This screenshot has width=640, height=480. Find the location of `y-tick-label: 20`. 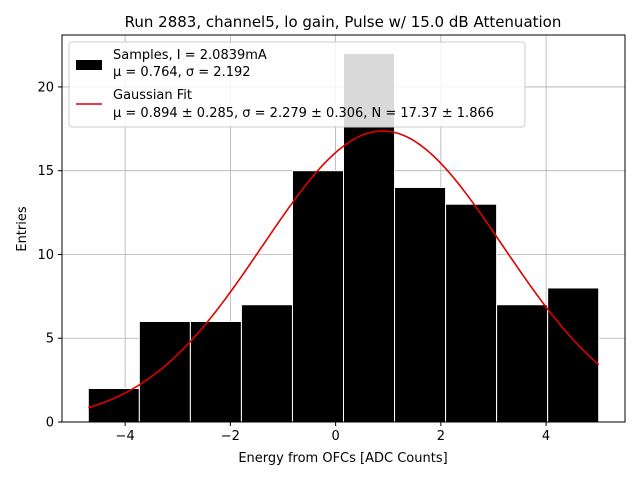

y-tick-label: 20 is located at coordinates (45, 87).